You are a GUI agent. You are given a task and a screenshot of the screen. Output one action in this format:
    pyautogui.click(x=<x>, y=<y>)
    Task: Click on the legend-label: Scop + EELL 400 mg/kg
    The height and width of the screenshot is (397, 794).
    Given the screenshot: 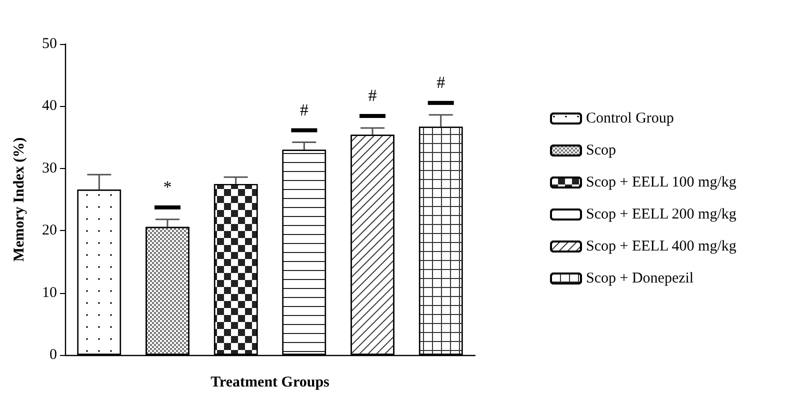 What is the action you would take?
    pyautogui.click(x=661, y=246)
    